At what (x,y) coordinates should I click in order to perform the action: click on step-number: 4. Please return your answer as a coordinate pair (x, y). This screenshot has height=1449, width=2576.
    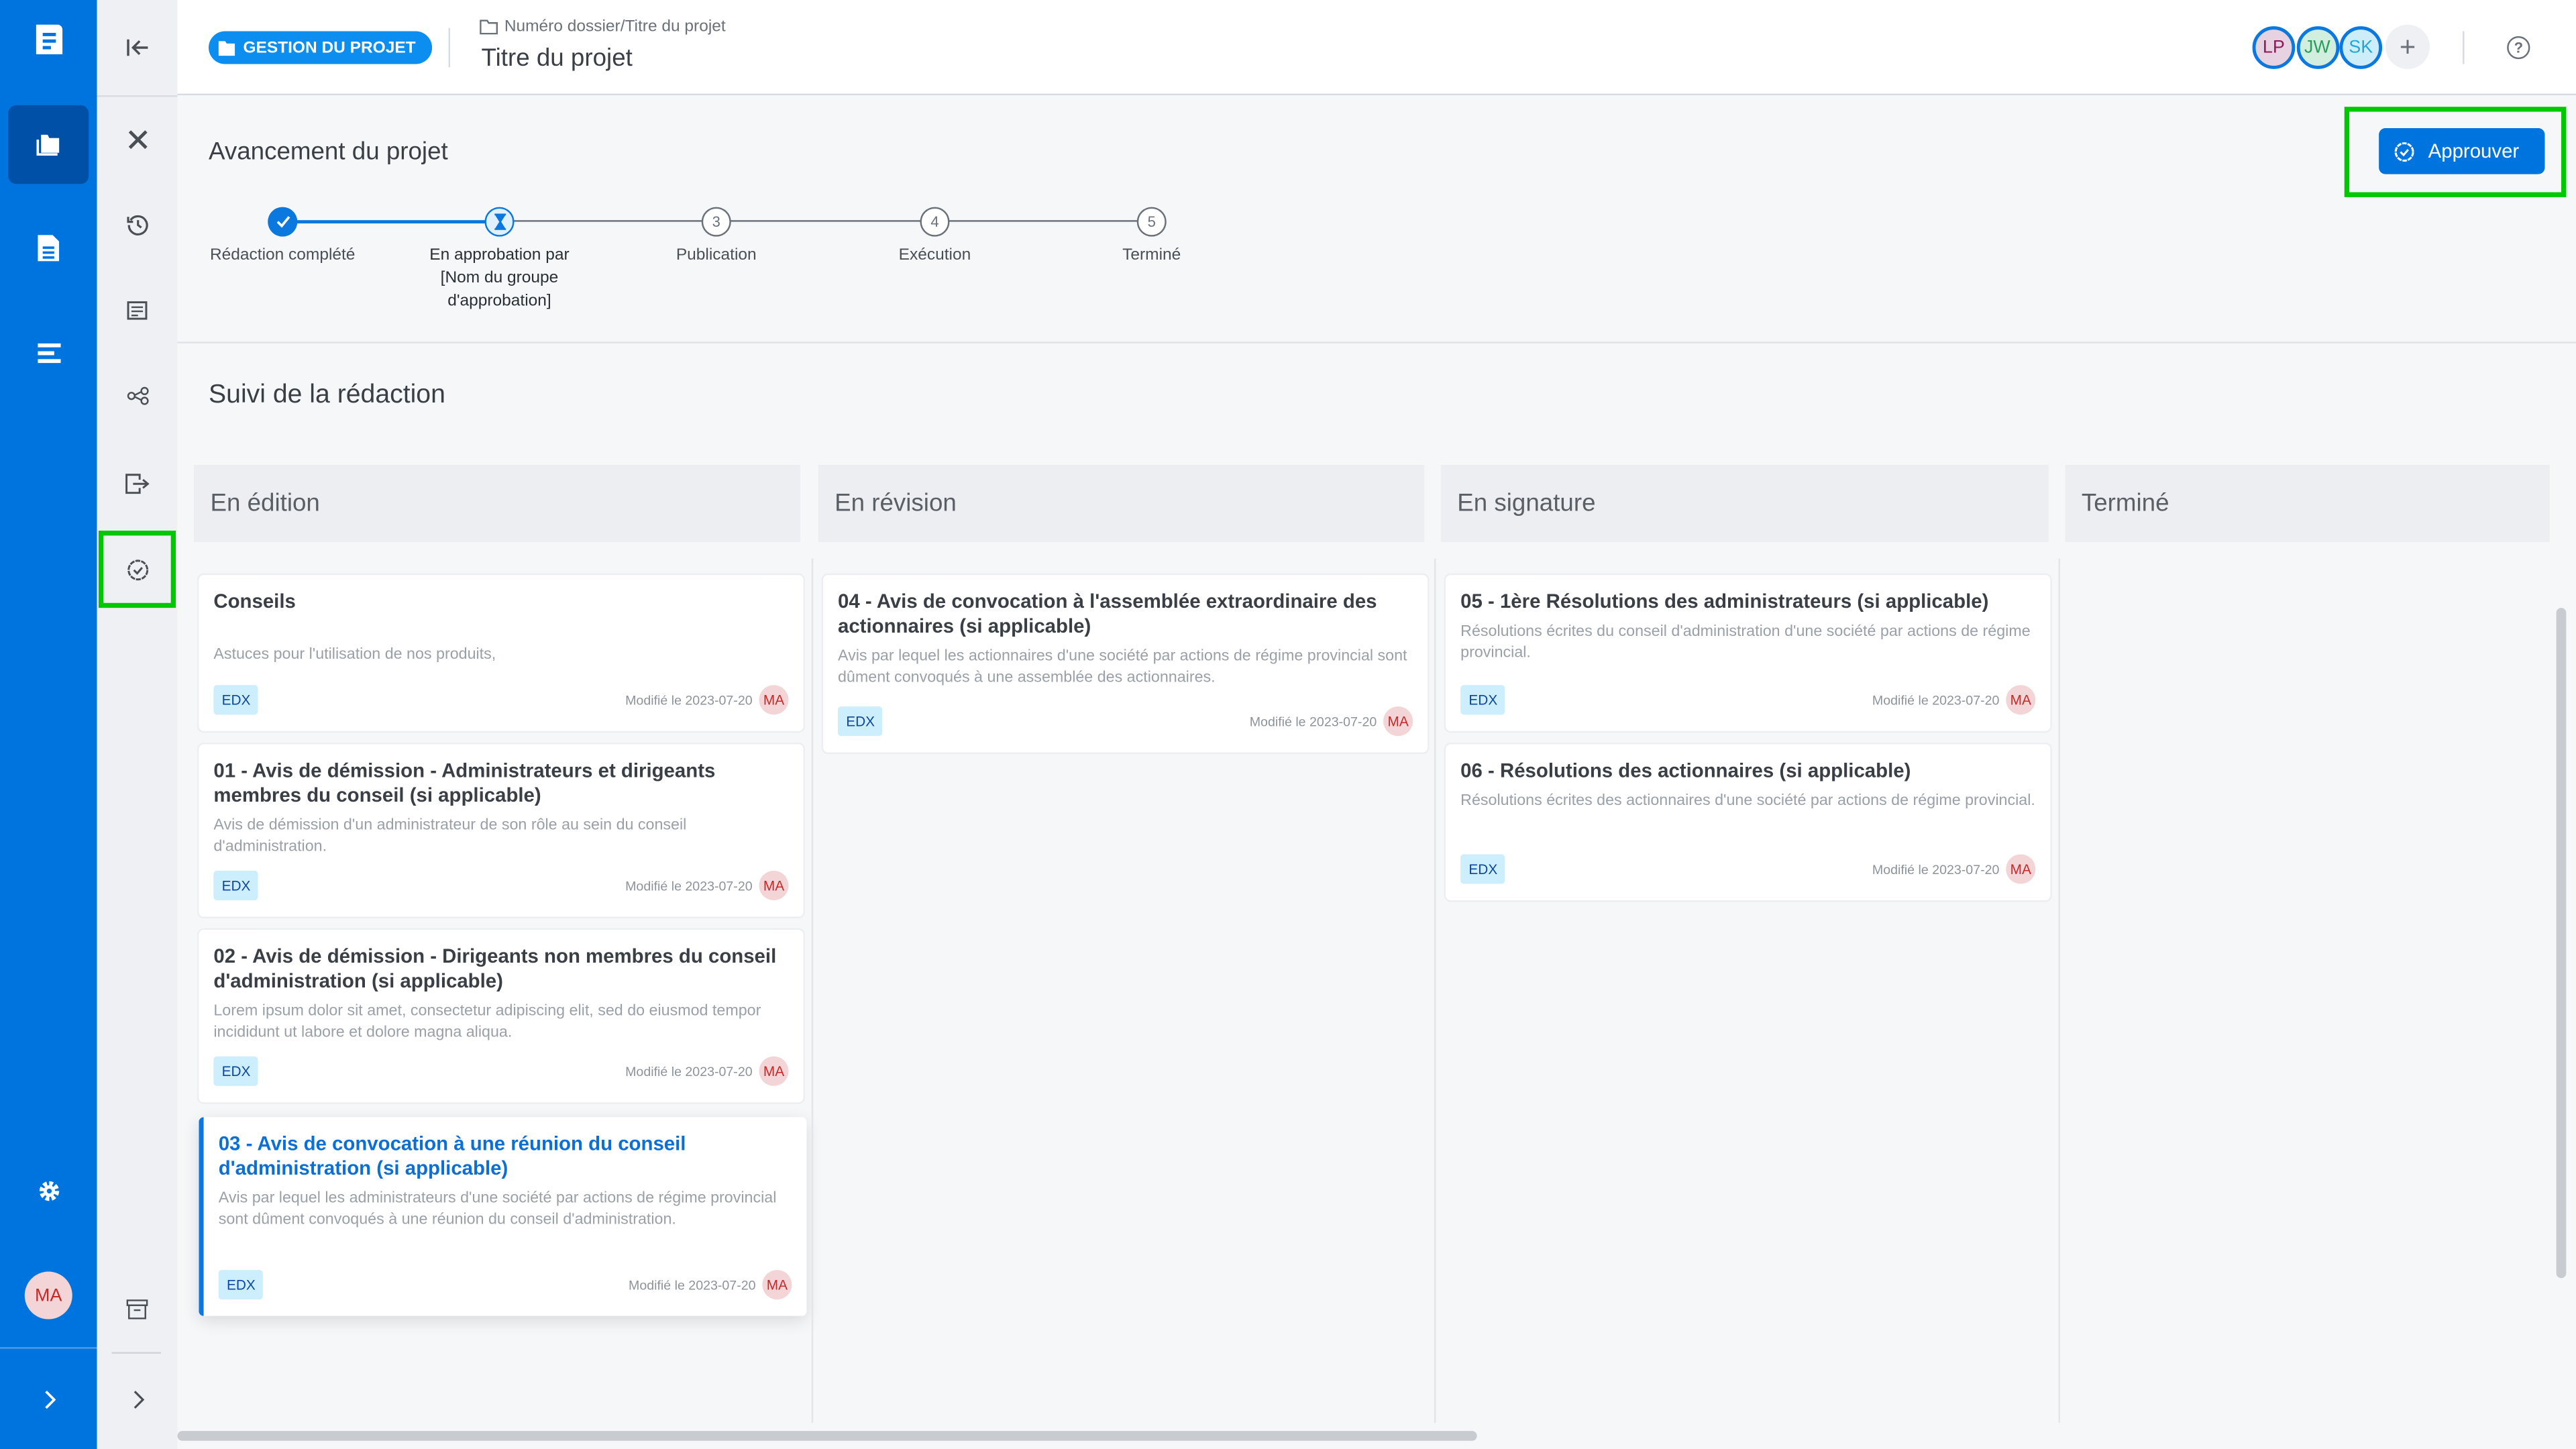
    Looking at the image, I should click on (934, 221).